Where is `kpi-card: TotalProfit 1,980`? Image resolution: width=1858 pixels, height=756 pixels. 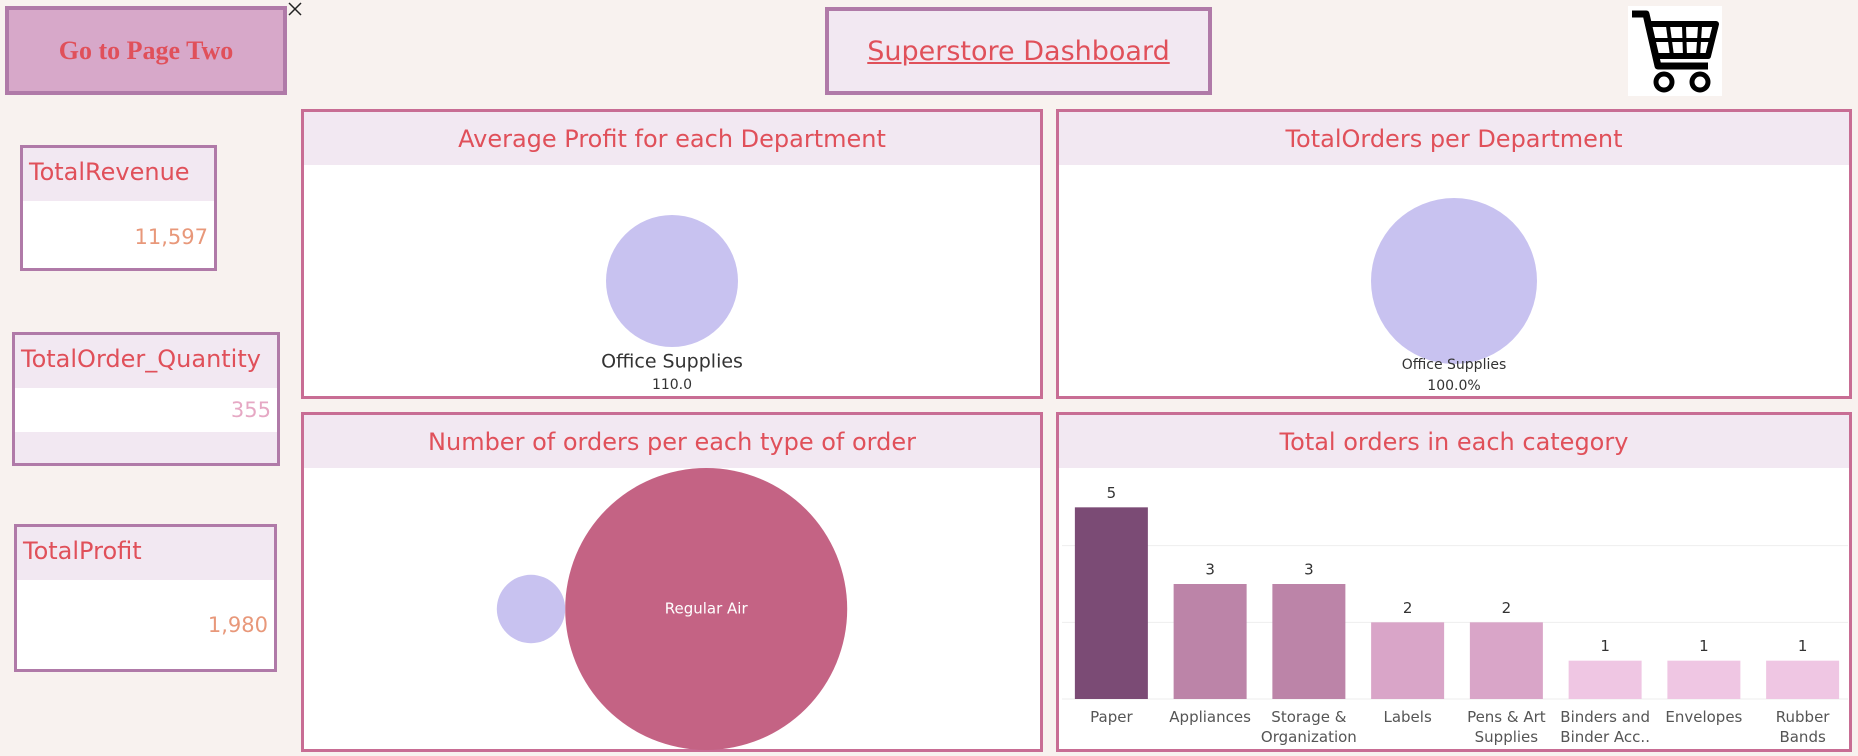
kpi-card: TotalProfit 1,980 is located at coordinates (145, 598).